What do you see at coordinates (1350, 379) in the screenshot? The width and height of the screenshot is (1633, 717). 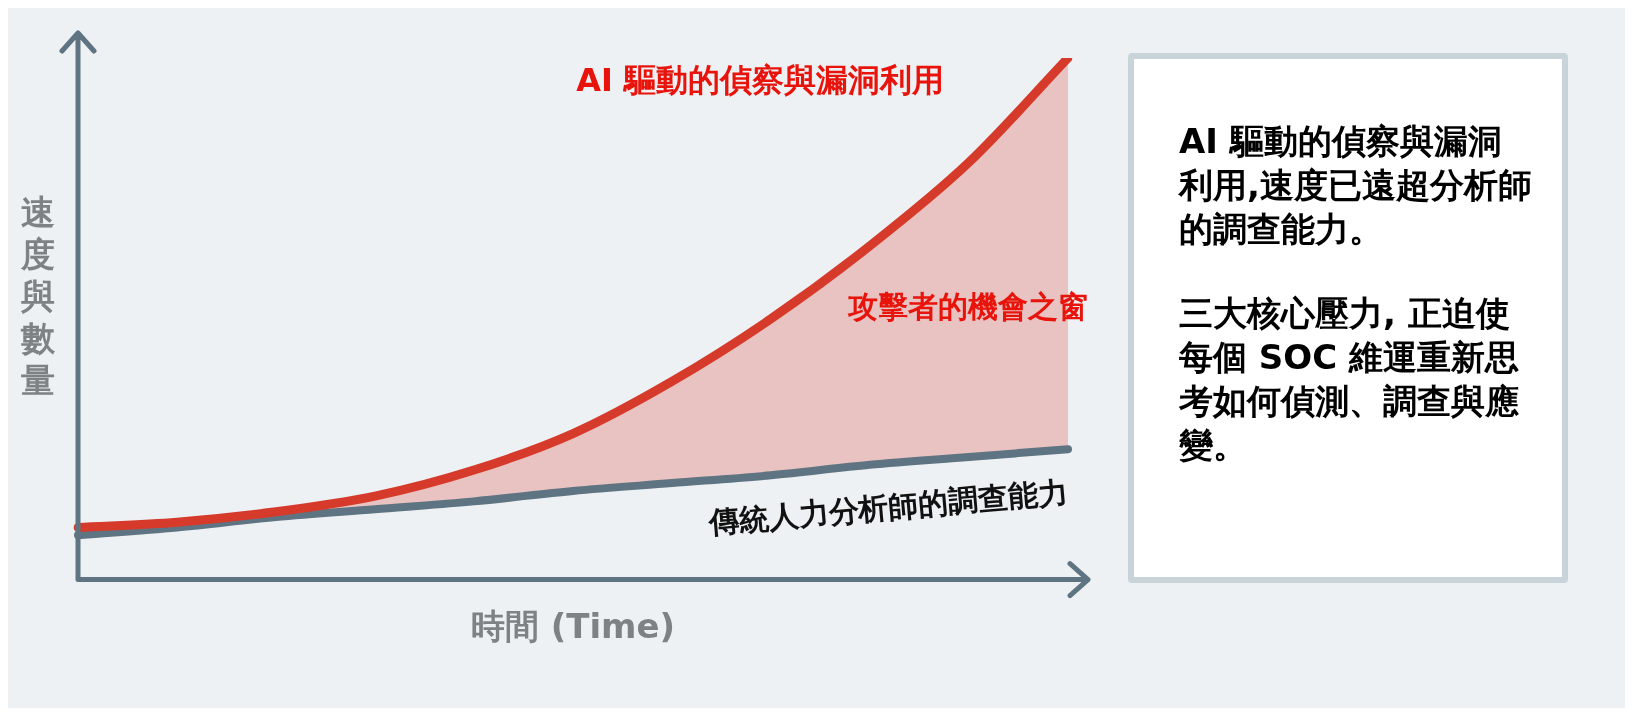 I see `text: 三大核心壓力, 正迫使每個 SOC 維運重新思考如何偵測、調查與應變。` at bounding box center [1350, 379].